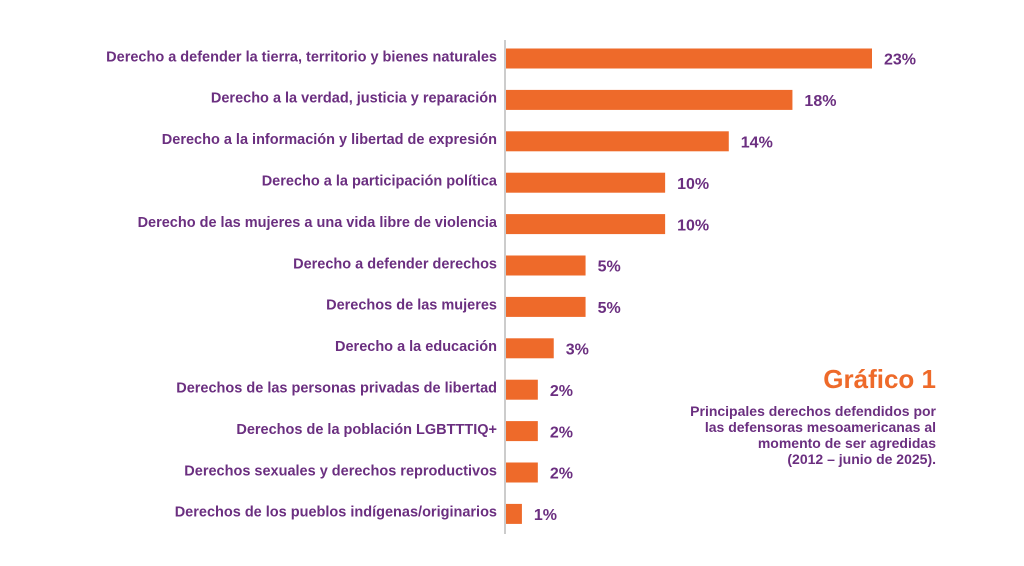 The width and height of the screenshot is (1024, 566). Describe the element at coordinates (813, 411) in the screenshot. I see `caption-line: Principales derechos defendidos por` at that location.